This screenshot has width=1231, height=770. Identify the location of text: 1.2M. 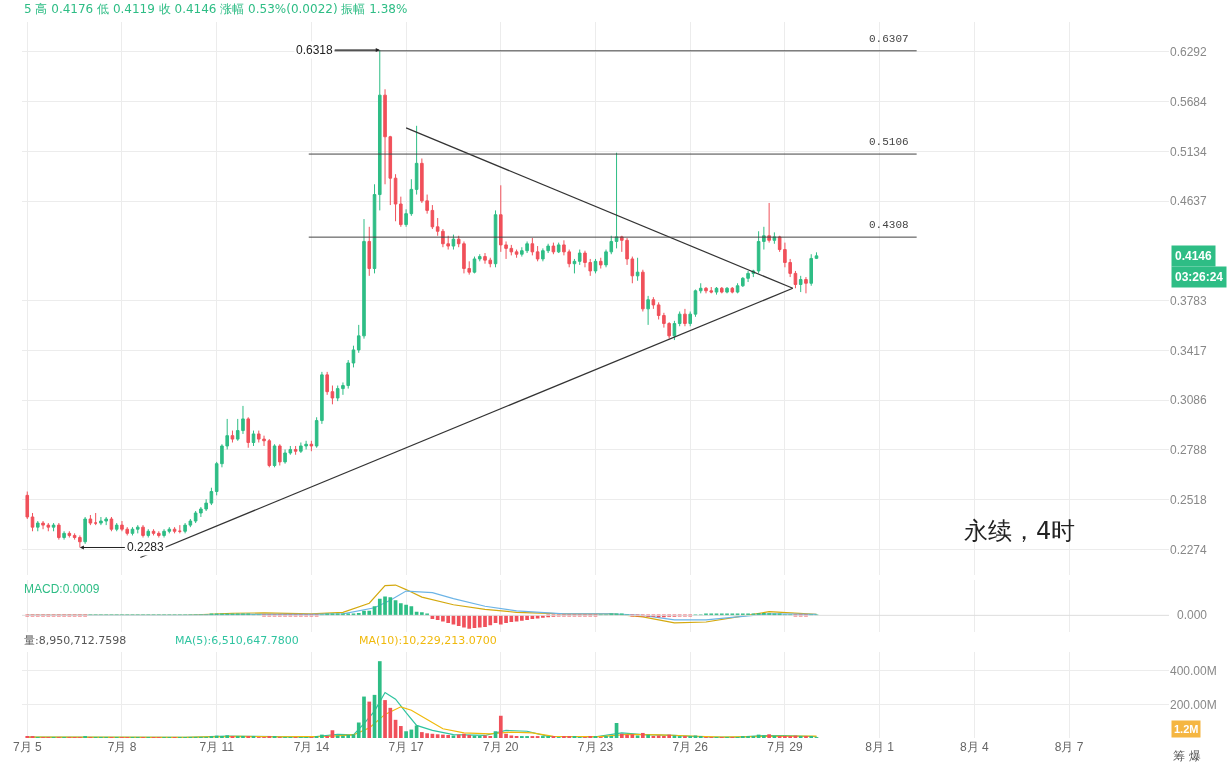
(1186, 729).